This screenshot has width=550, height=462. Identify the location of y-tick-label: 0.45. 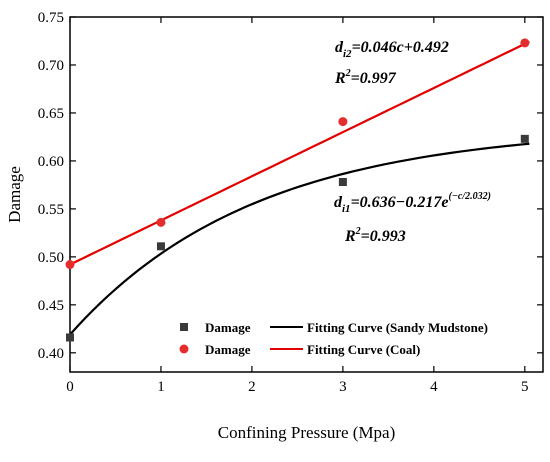
(51, 306).